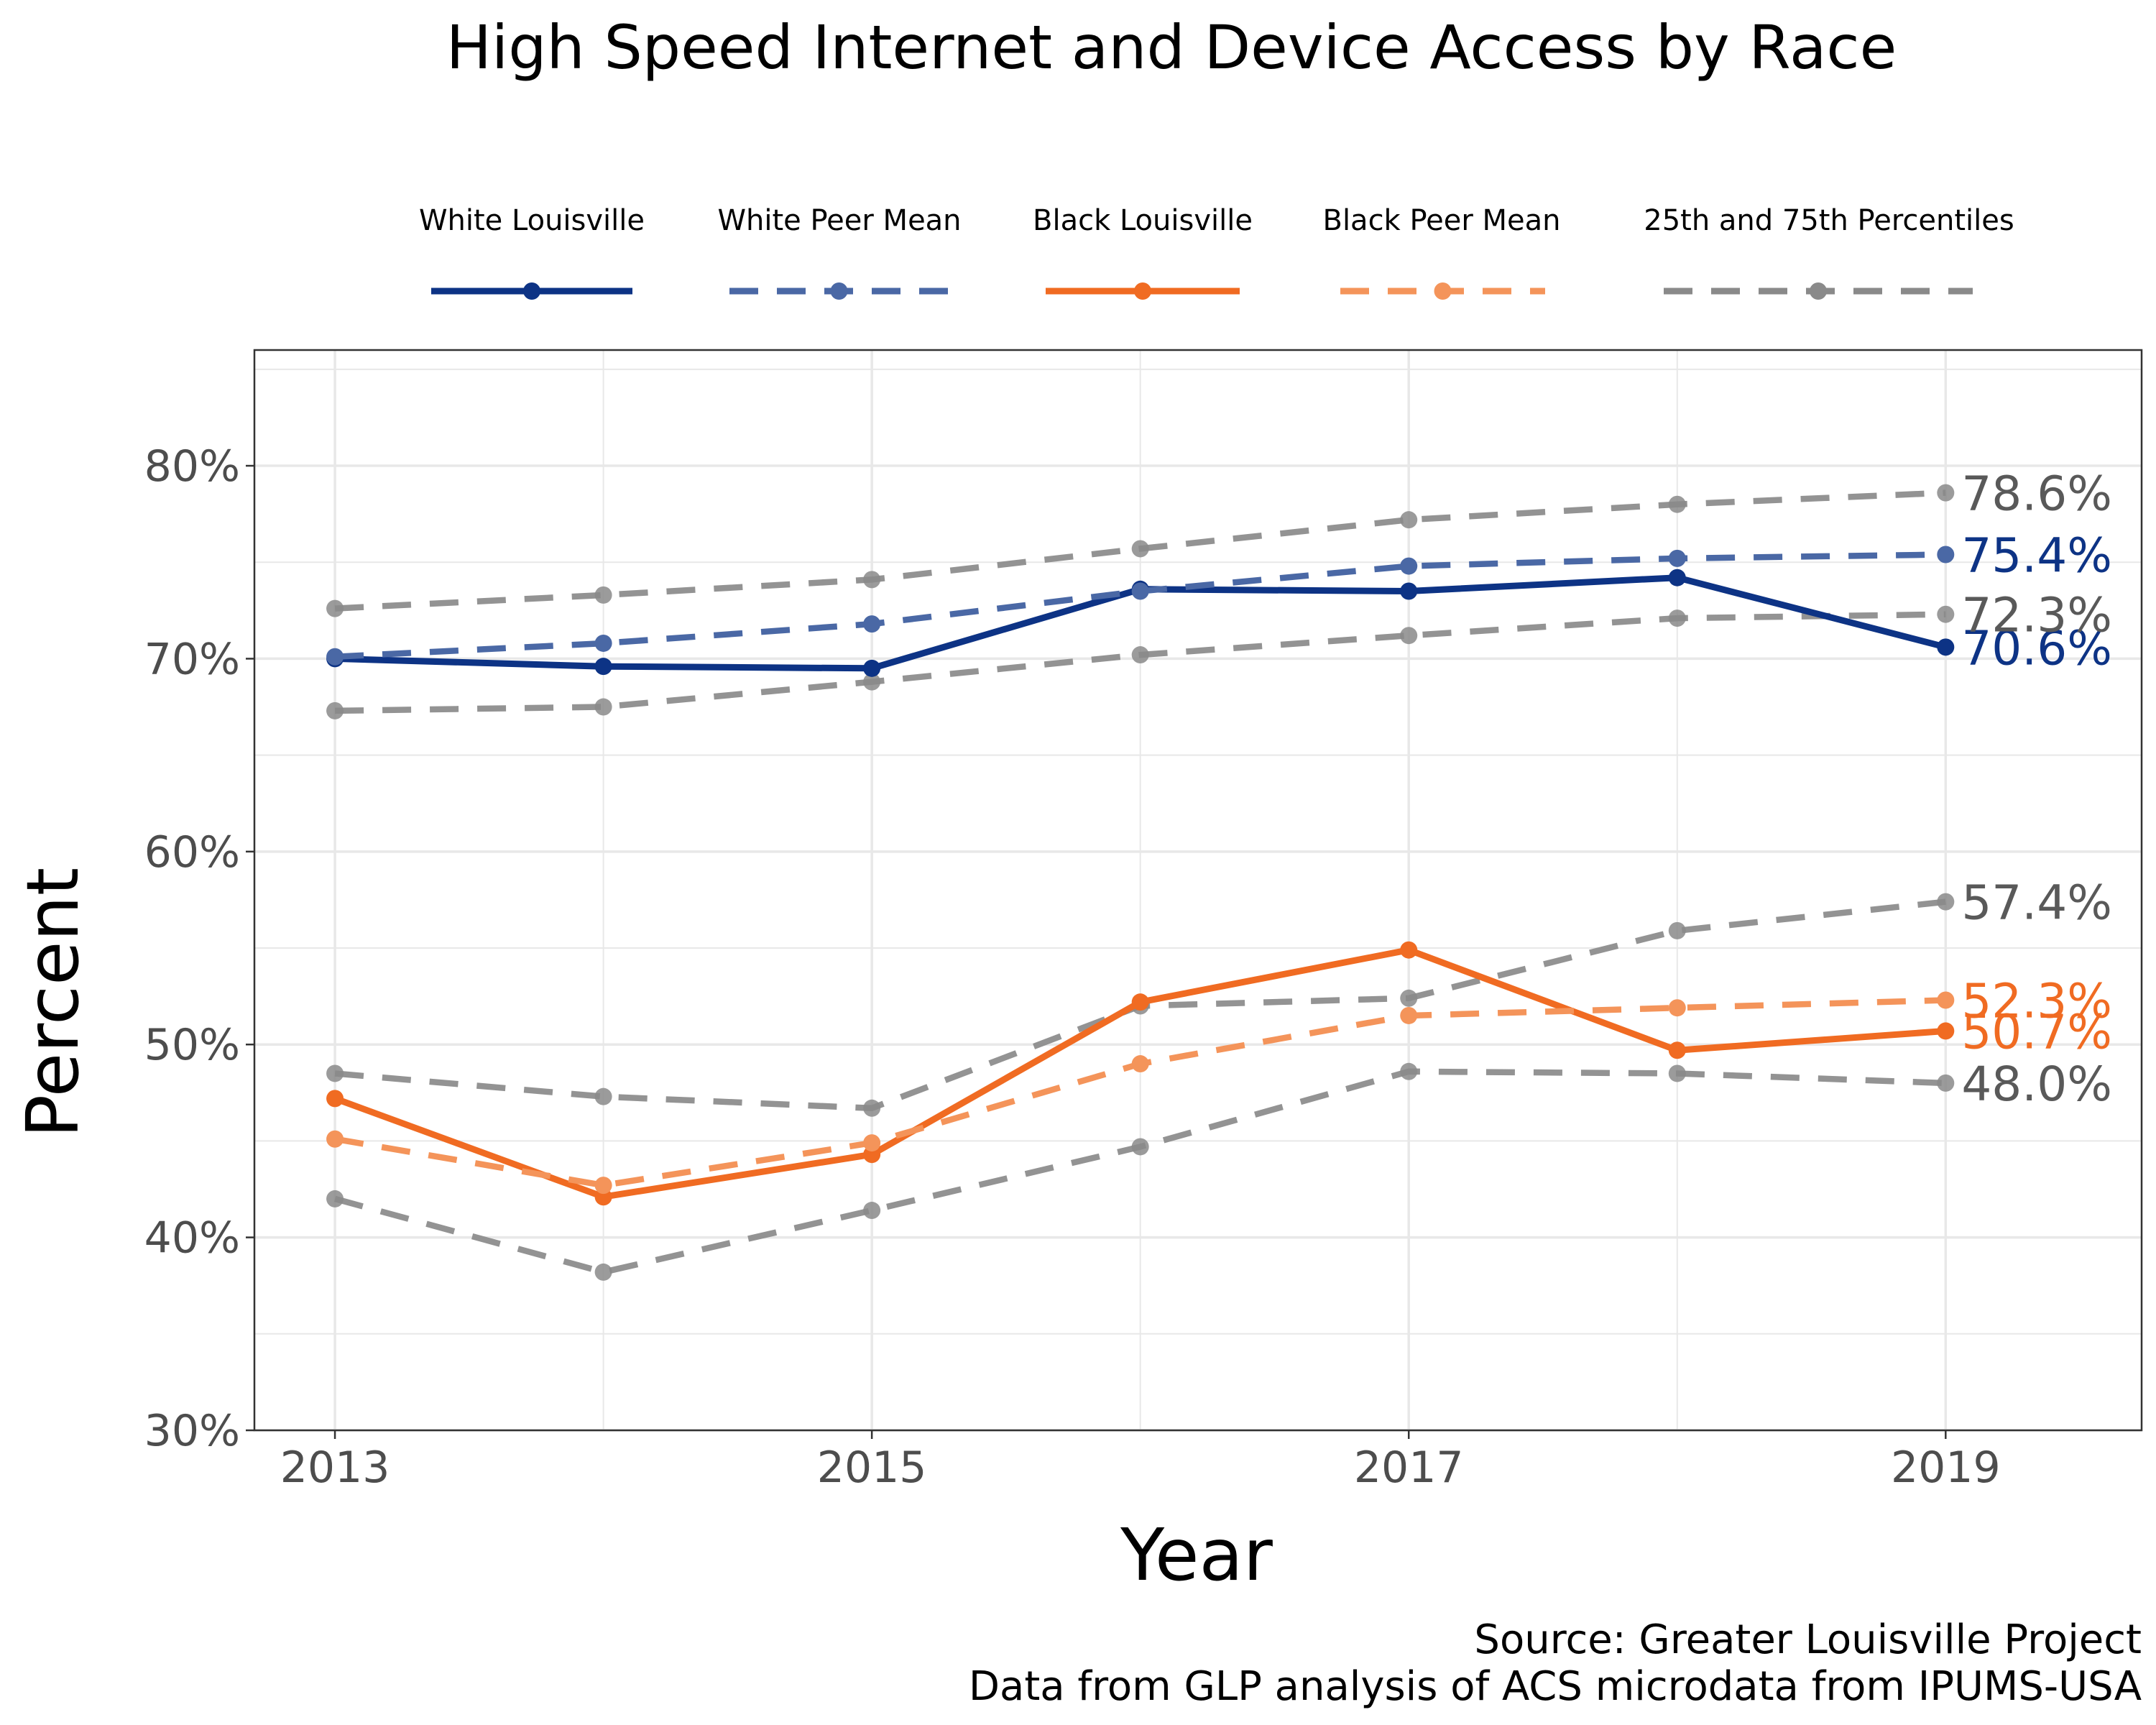 Image resolution: width=2156 pixels, height=1725 pixels. Describe the element at coordinates (335, 1468) in the screenshot. I see `x-tick-label: 2013` at that location.